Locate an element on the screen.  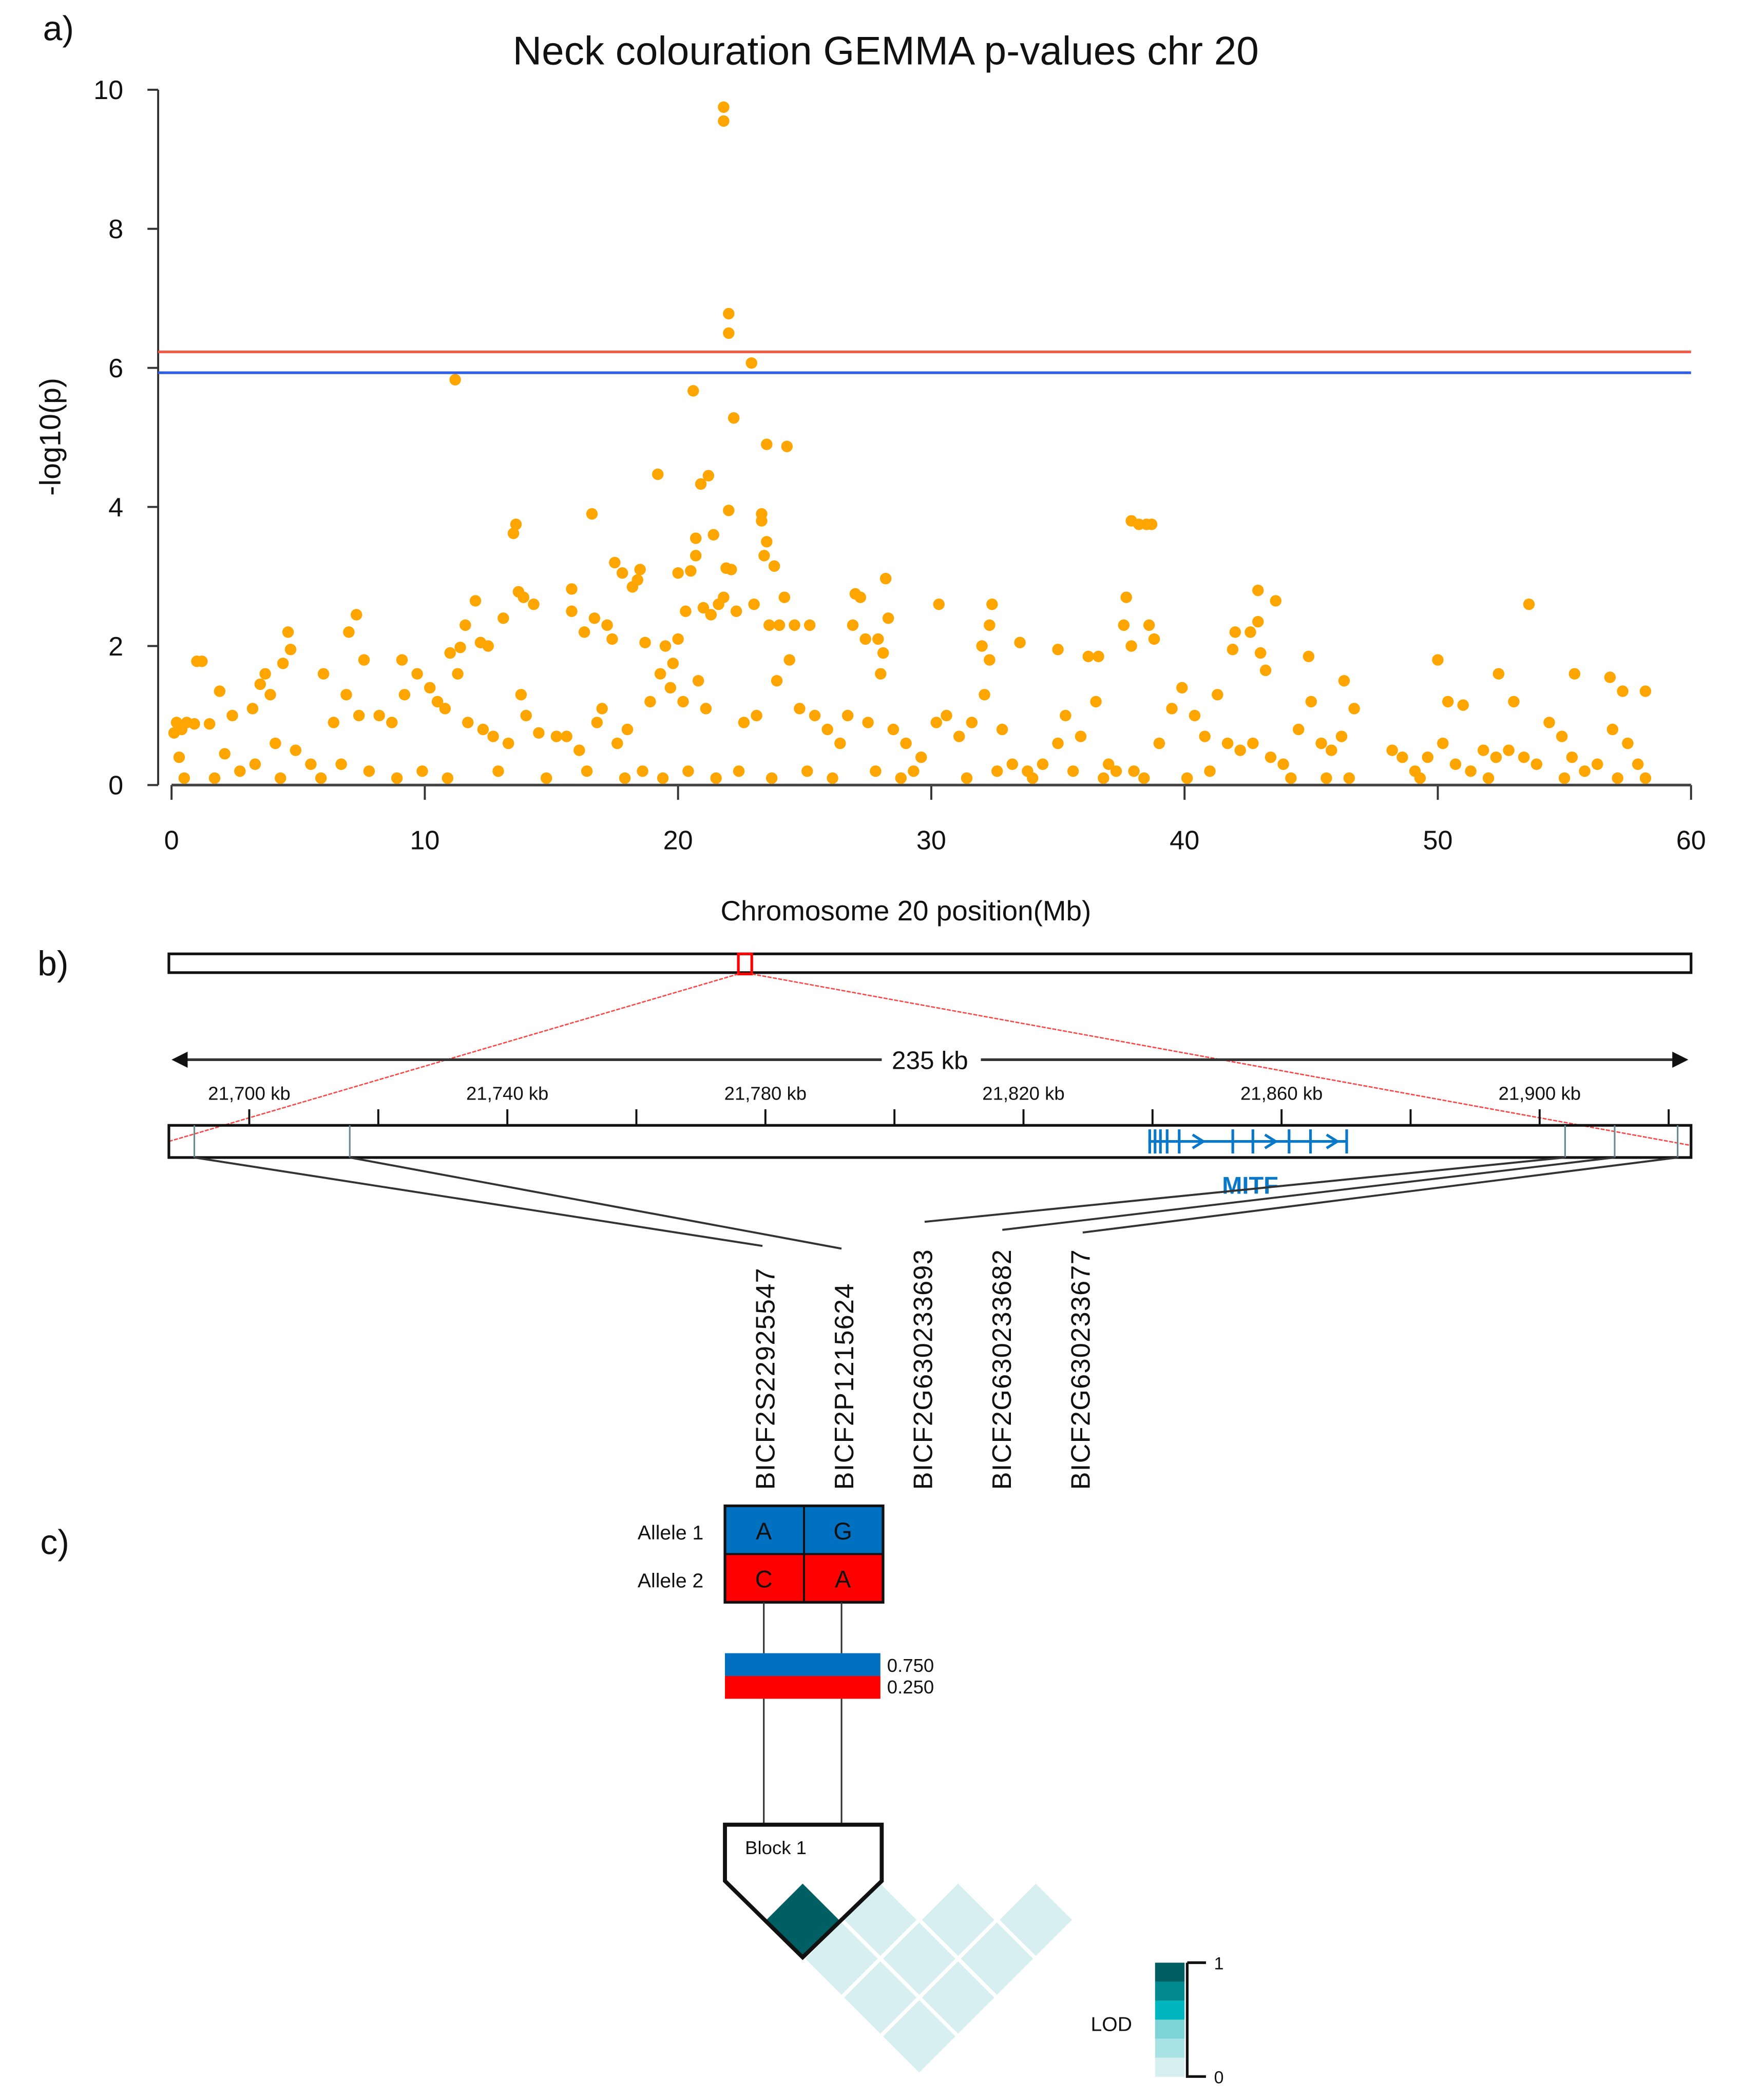
y-axis-label: -log10(p) is located at coordinates (50, 437).